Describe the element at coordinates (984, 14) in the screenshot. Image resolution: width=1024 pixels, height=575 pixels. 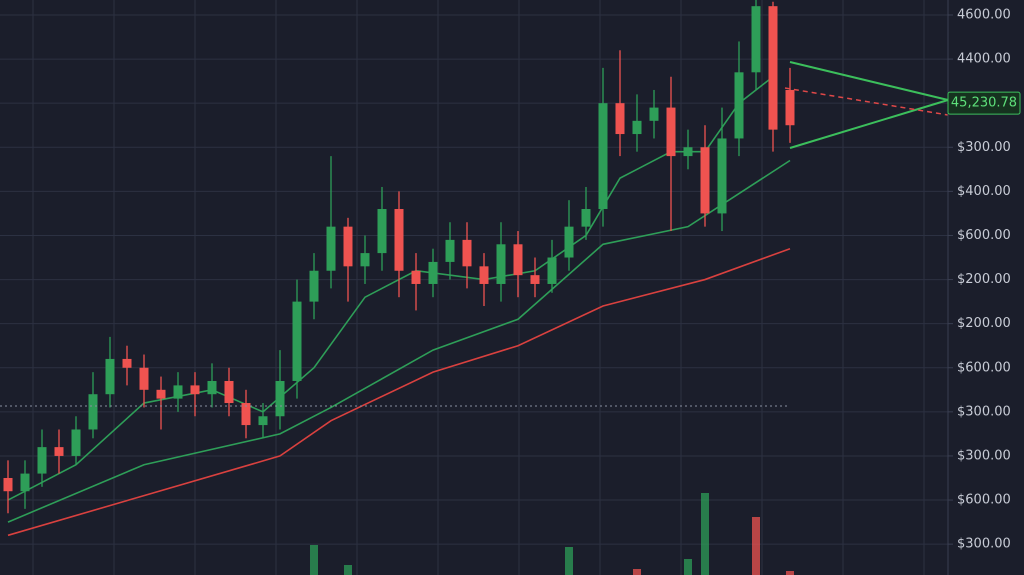
I see `y-tick-label: 4600.00` at that location.